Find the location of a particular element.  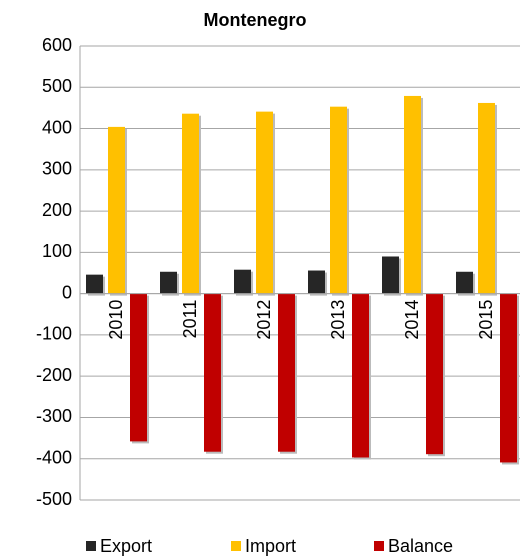

y-tick-label: 100 is located at coordinates (57, 251).